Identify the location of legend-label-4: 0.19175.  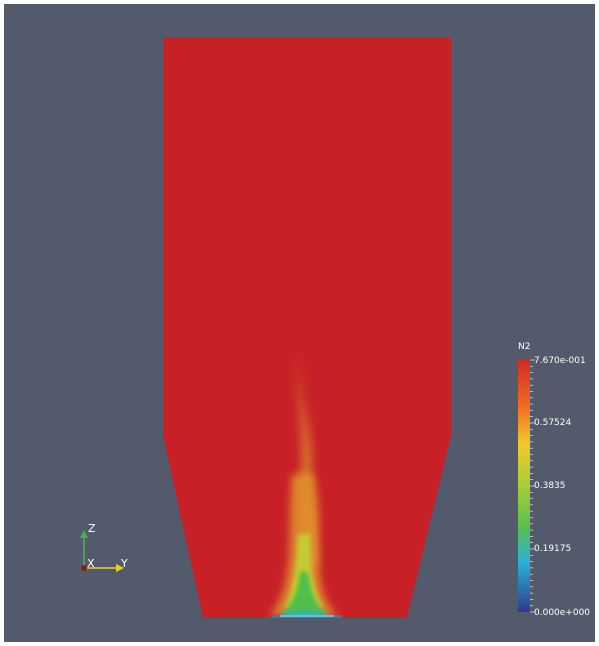
(552, 549).